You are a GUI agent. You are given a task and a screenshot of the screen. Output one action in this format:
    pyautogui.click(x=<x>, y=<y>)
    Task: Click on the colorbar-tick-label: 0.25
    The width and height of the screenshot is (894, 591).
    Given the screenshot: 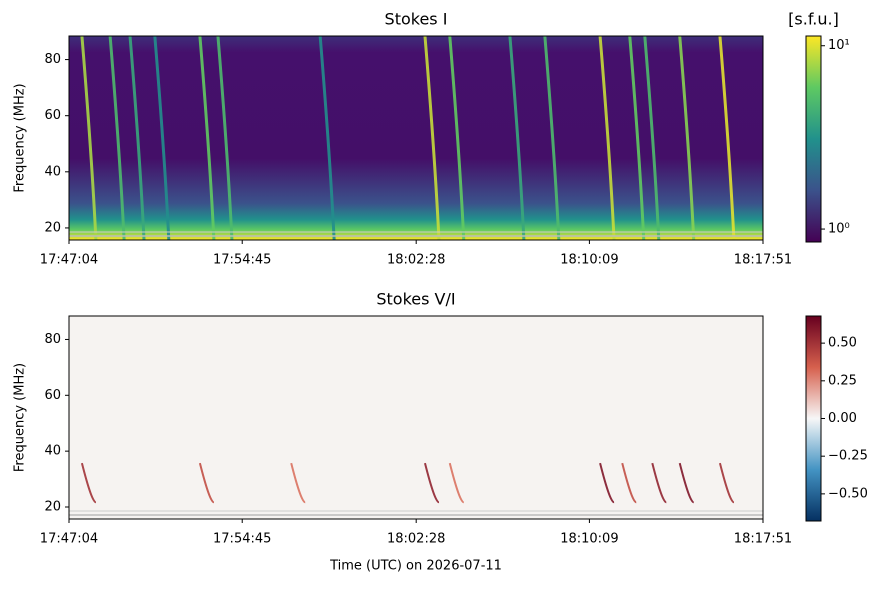 What is the action you would take?
    pyautogui.click(x=842, y=380)
    